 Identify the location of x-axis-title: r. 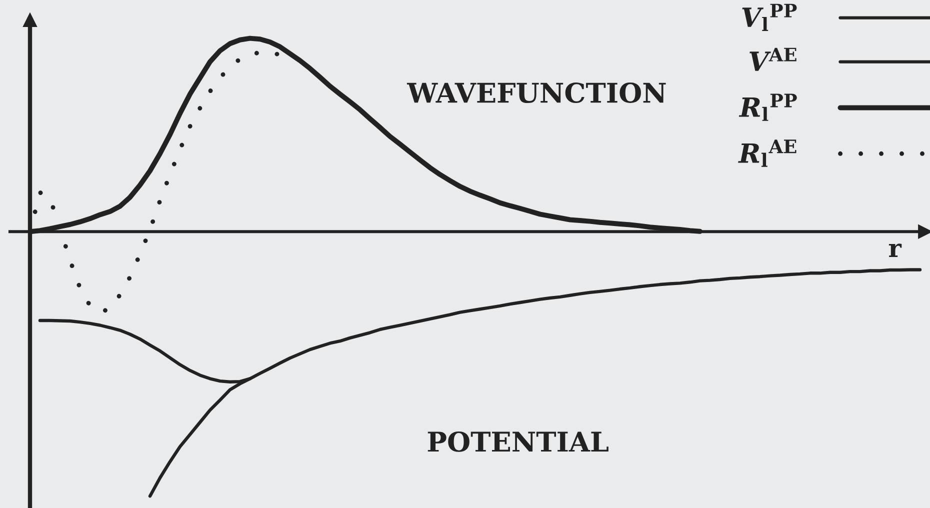
(895, 251).